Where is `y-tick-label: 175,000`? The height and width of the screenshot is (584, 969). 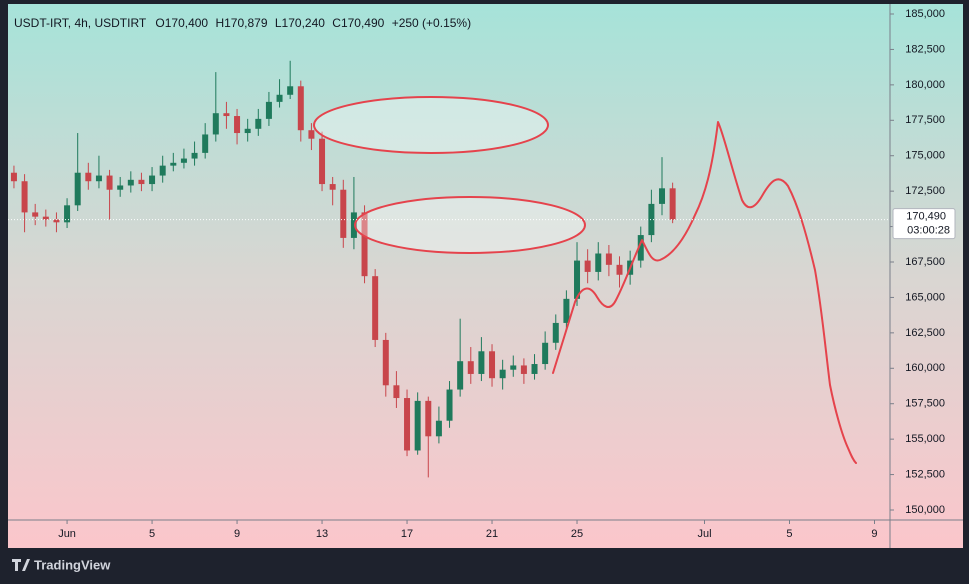
y-tick-label: 175,000 is located at coordinates (925, 156).